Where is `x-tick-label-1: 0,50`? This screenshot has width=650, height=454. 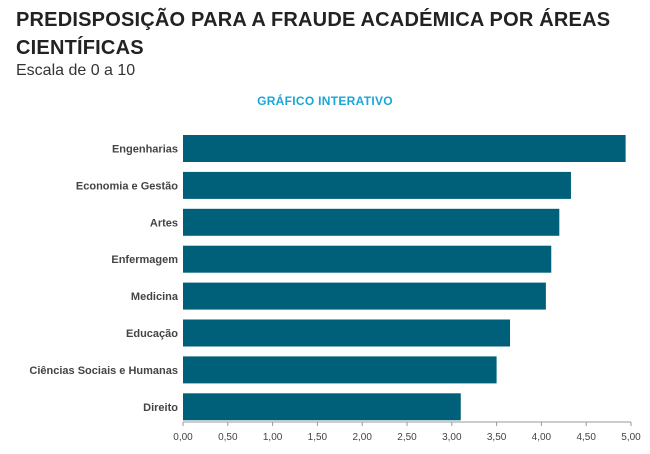 x-tick-label-1: 0,50 is located at coordinates (228, 437).